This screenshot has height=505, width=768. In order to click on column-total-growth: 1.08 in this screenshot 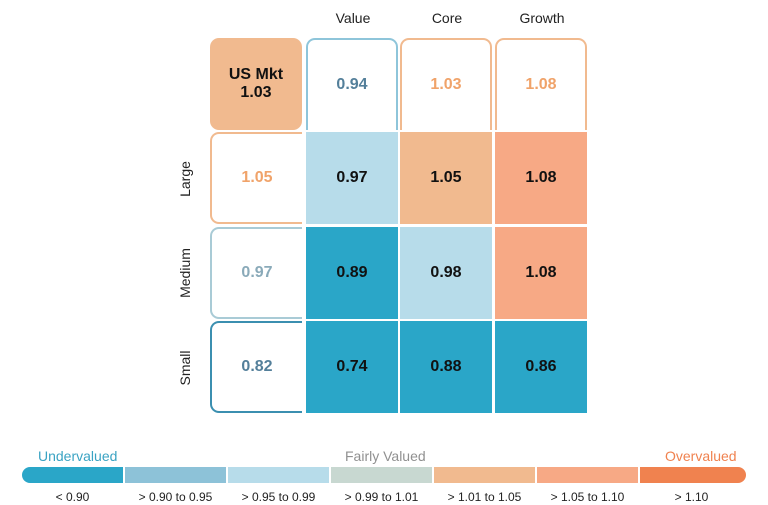, I will do `click(541, 84)`.